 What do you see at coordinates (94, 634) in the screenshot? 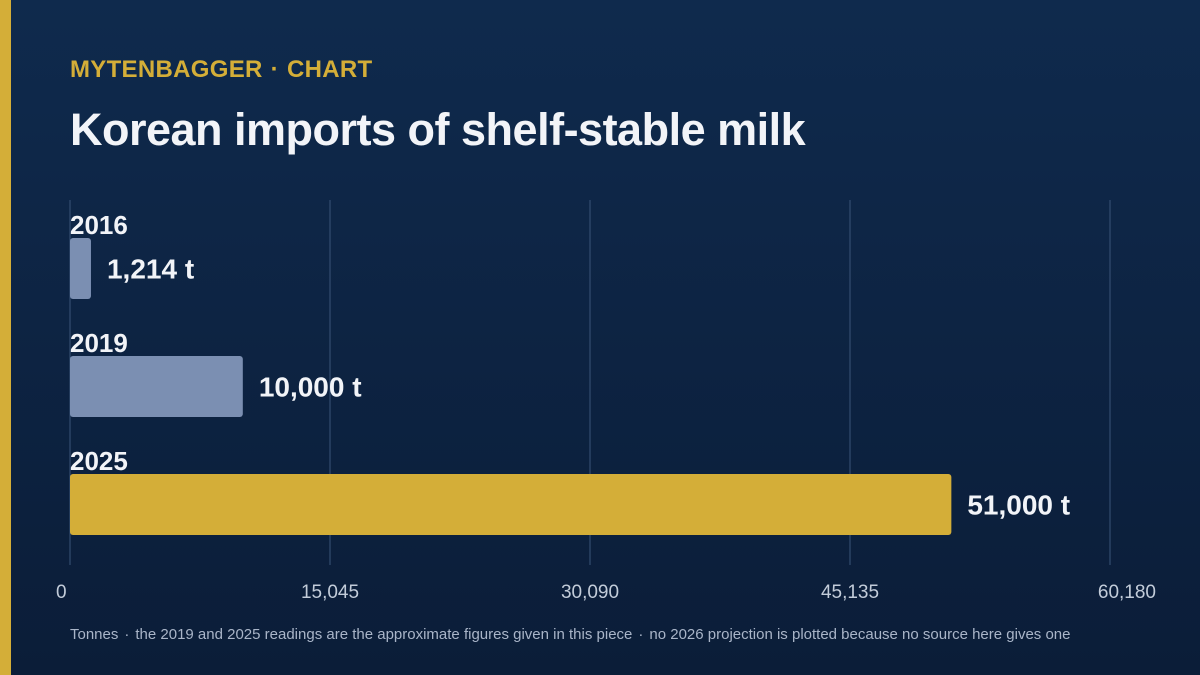
I see `footnote-unit: Tonnes` at bounding box center [94, 634].